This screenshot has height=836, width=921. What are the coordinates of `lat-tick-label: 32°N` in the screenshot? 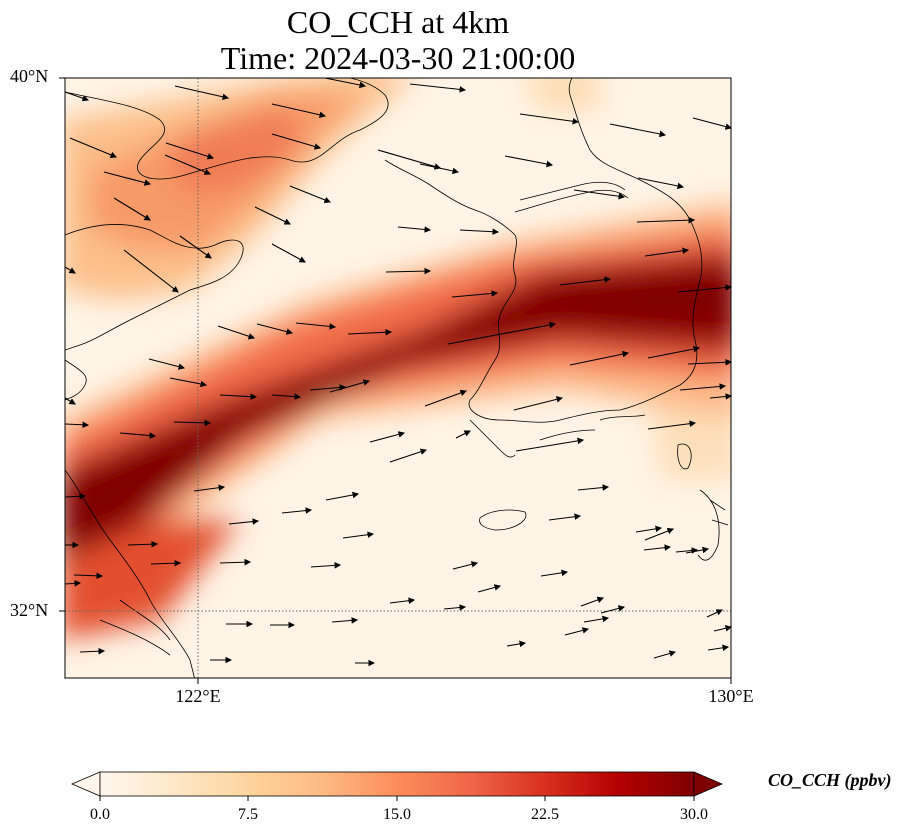 It's located at (29, 610).